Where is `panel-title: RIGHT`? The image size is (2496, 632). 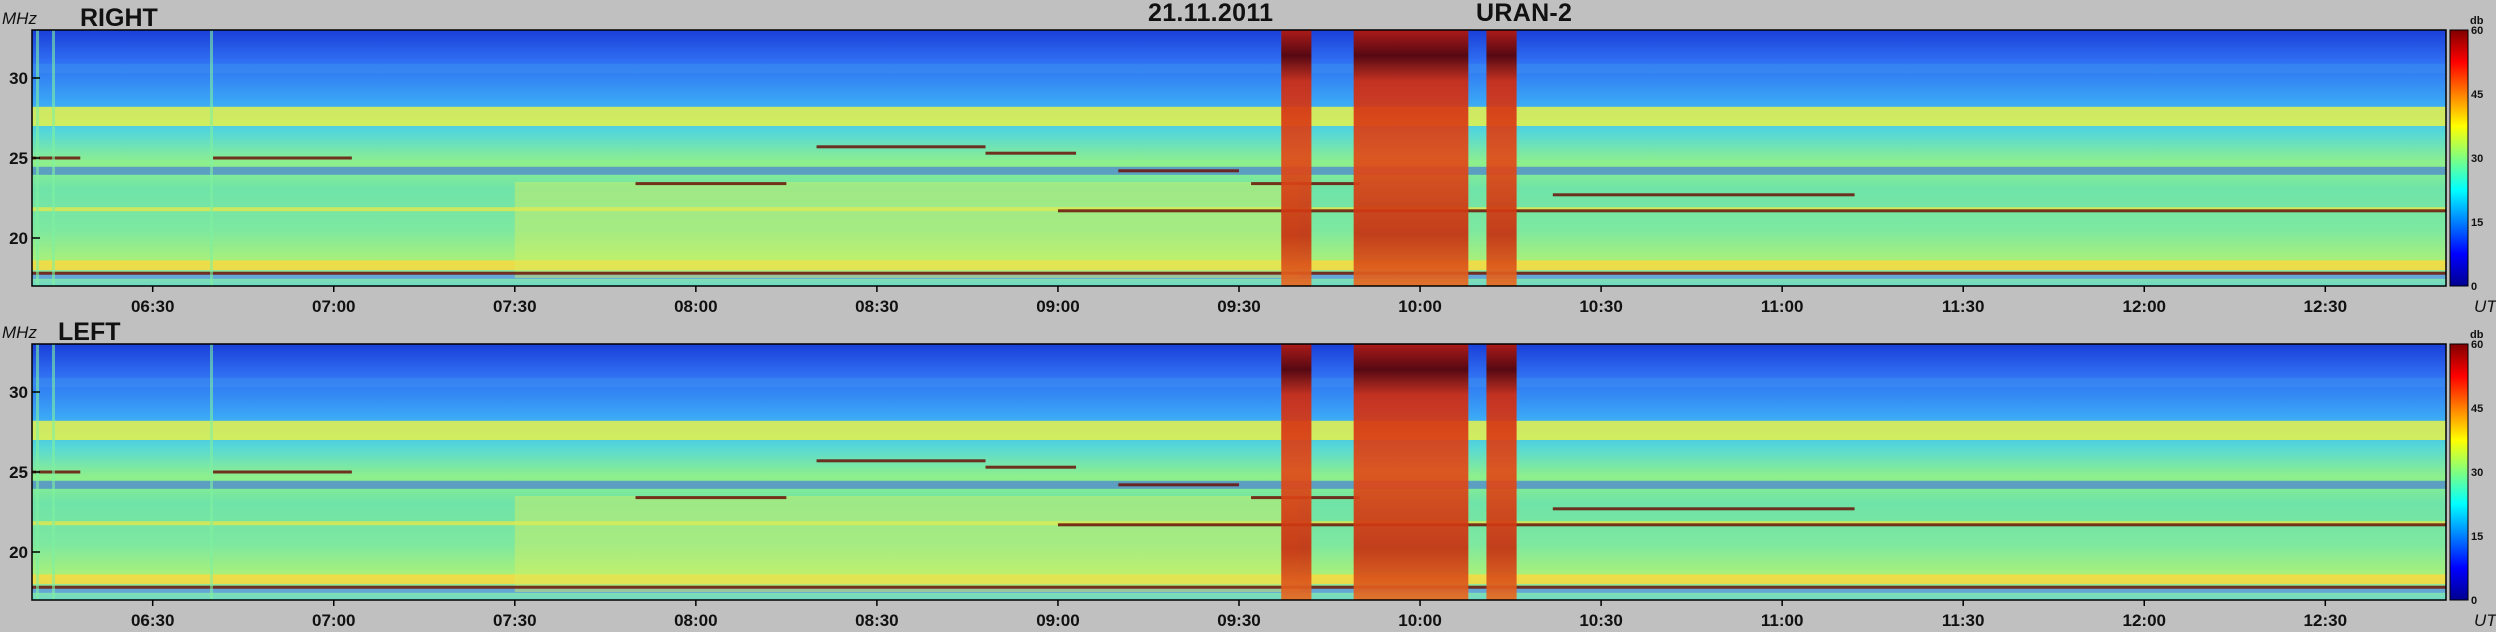
panel-title: RIGHT is located at coordinates (119, 18).